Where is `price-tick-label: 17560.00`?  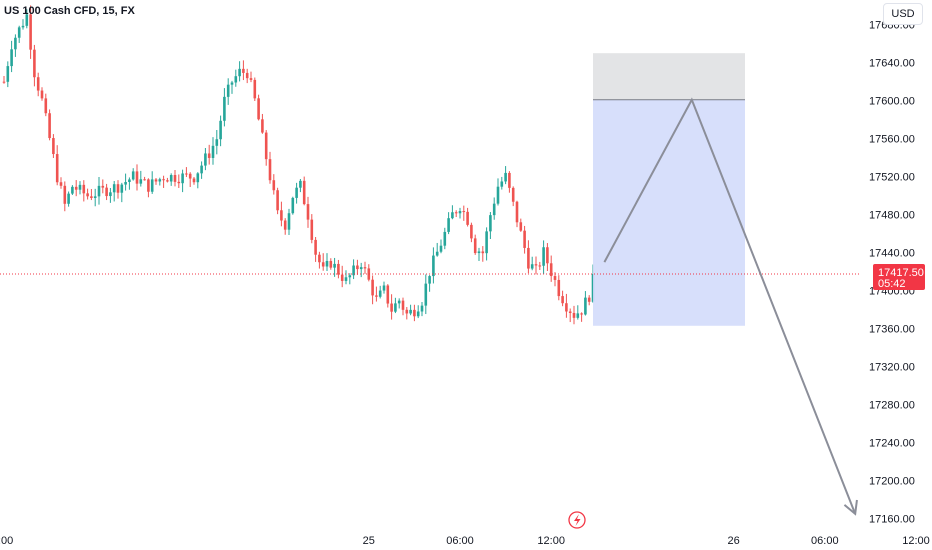
price-tick-label: 17560.00 is located at coordinates (892, 140).